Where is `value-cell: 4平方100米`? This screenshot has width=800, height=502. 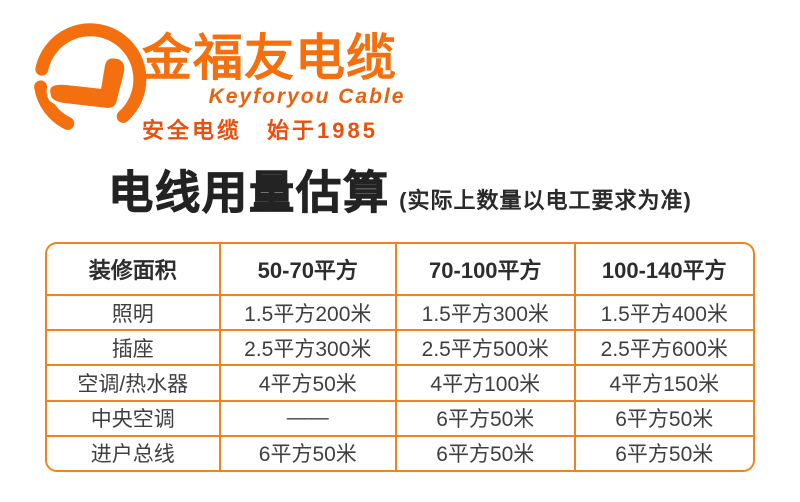
value-cell: 4平方100米 is located at coordinates (485, 383).